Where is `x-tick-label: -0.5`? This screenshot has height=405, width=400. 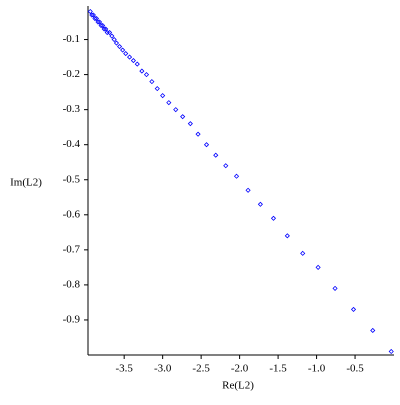 x-tick-label: -0.5 is located at coordinates (355, 369).